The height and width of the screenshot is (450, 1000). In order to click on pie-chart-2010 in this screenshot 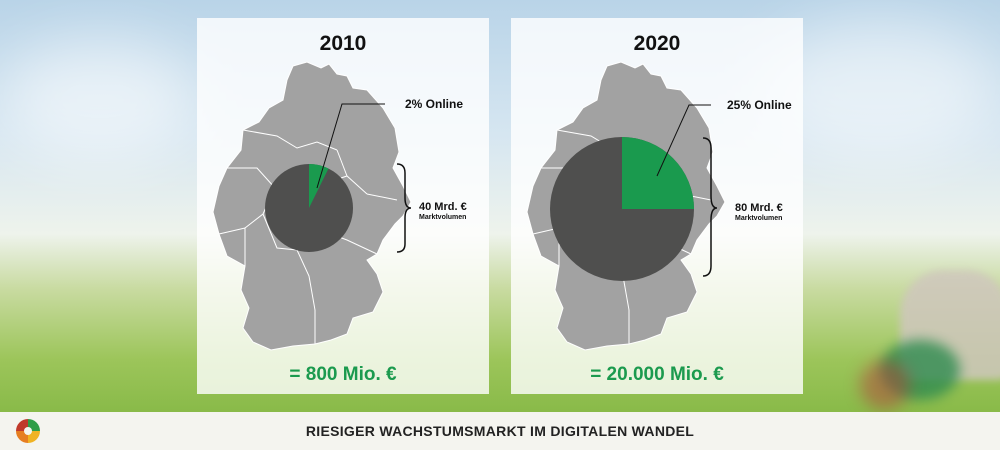, I will do `click(309, 207)`.